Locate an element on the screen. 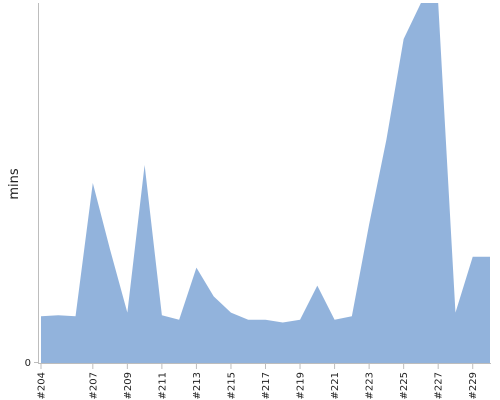 This screenshot has height=400, width=500. x-tick-label: #204 is located at coordinates (42, 385).